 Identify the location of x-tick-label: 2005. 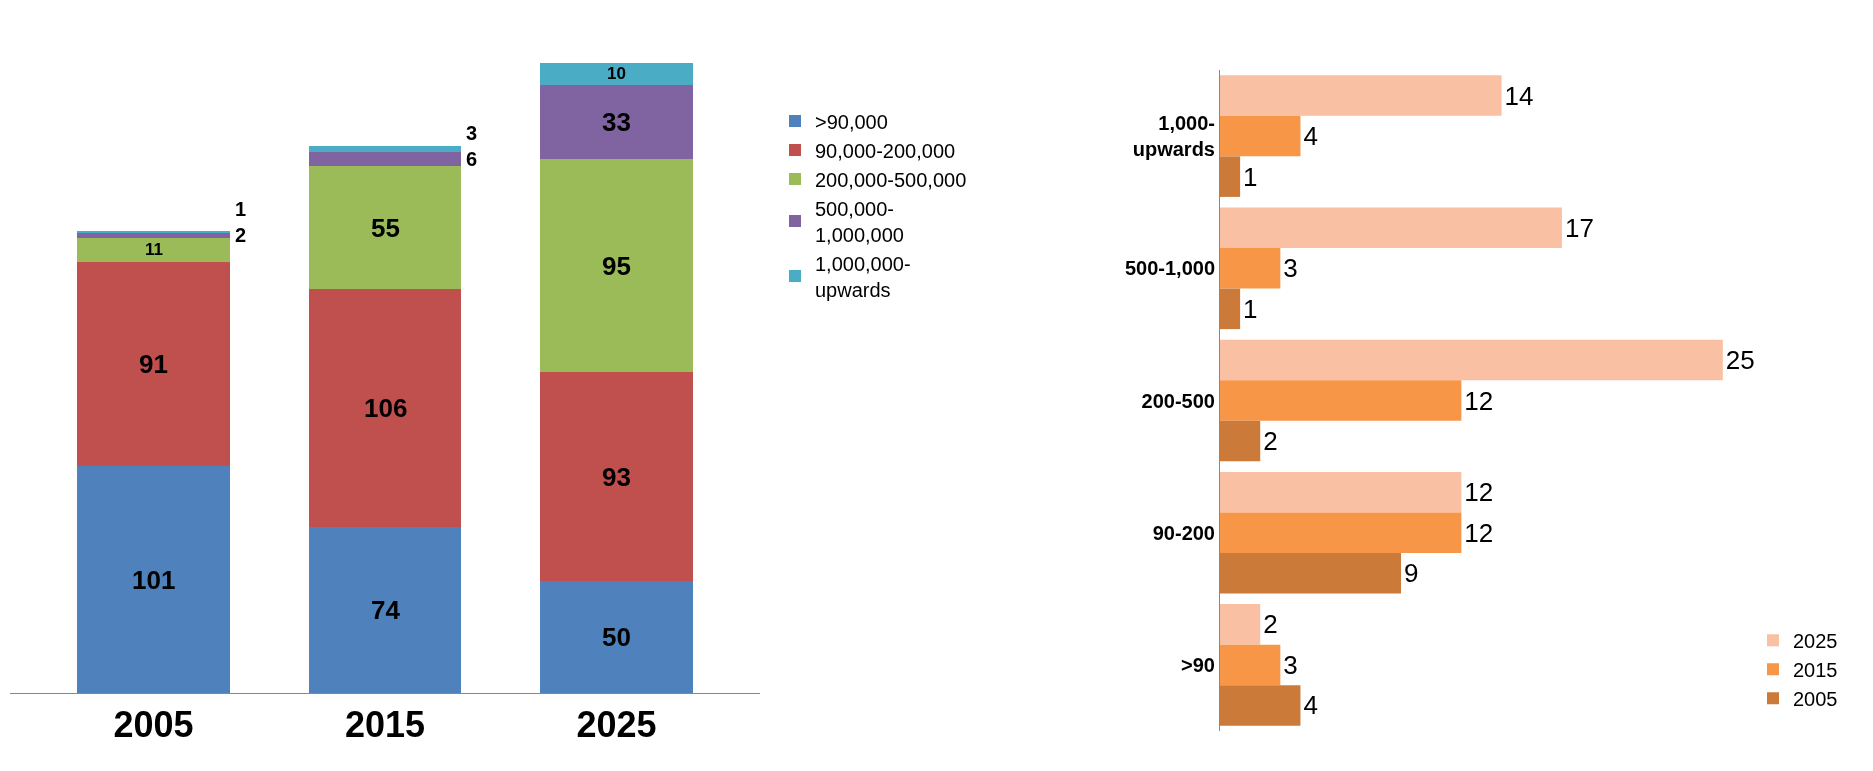
(153, 725).